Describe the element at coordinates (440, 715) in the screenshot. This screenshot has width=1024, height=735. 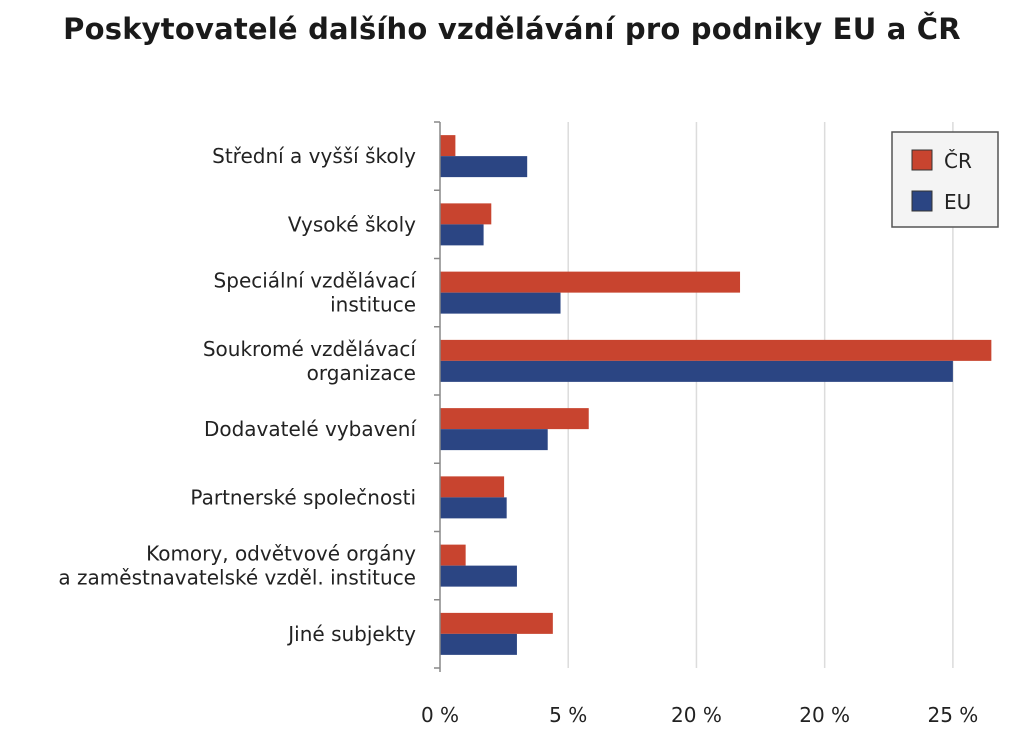
I see `x-tick-label: 0 %` at that location.